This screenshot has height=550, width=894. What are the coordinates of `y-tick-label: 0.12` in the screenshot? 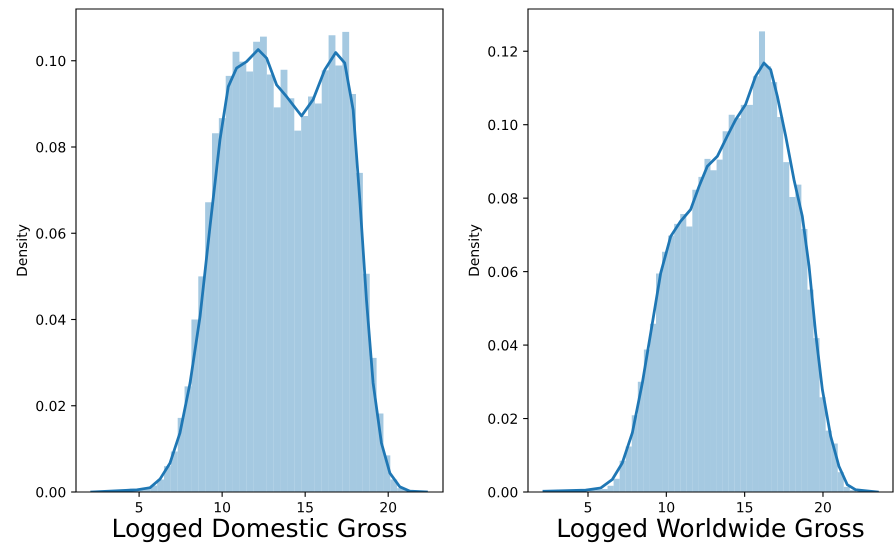 It's located at (502, 51).